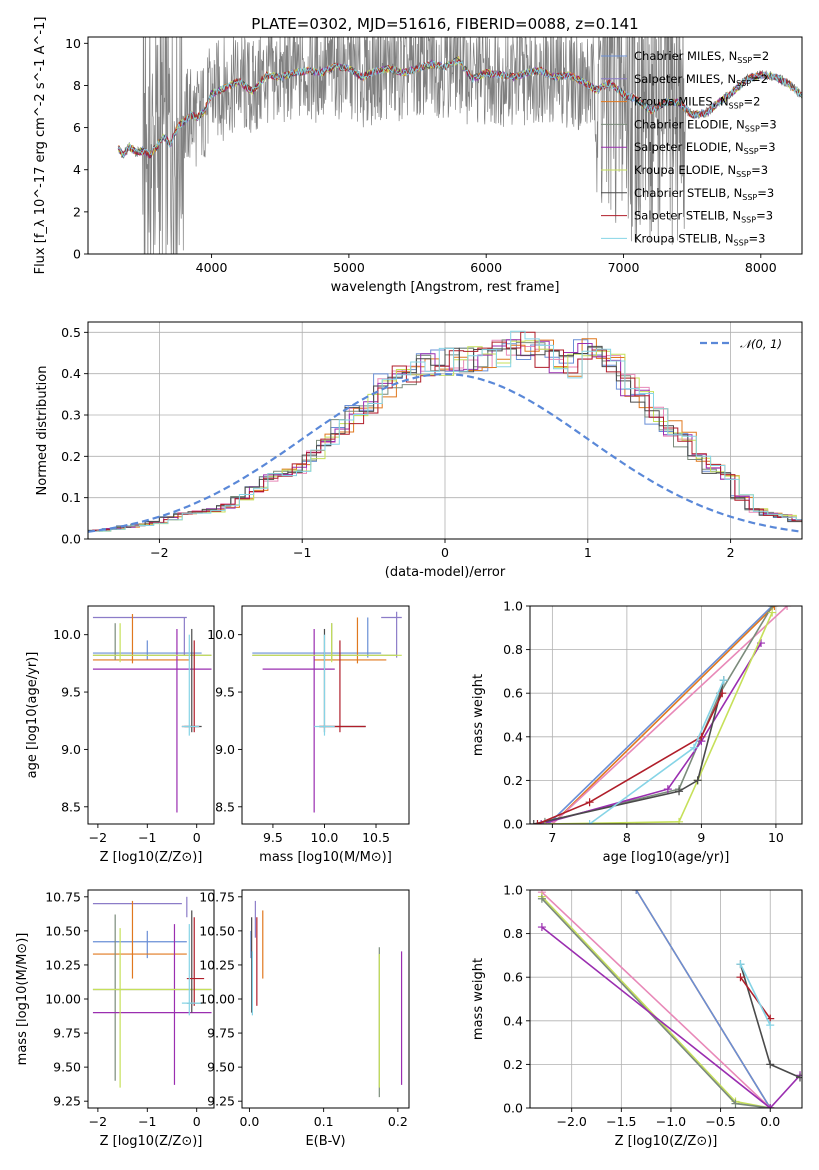  What do you see at coordinates (513, 736) in the screenshot?
I see `y-tick-label: 0.4` at bounding box center [513, 736].